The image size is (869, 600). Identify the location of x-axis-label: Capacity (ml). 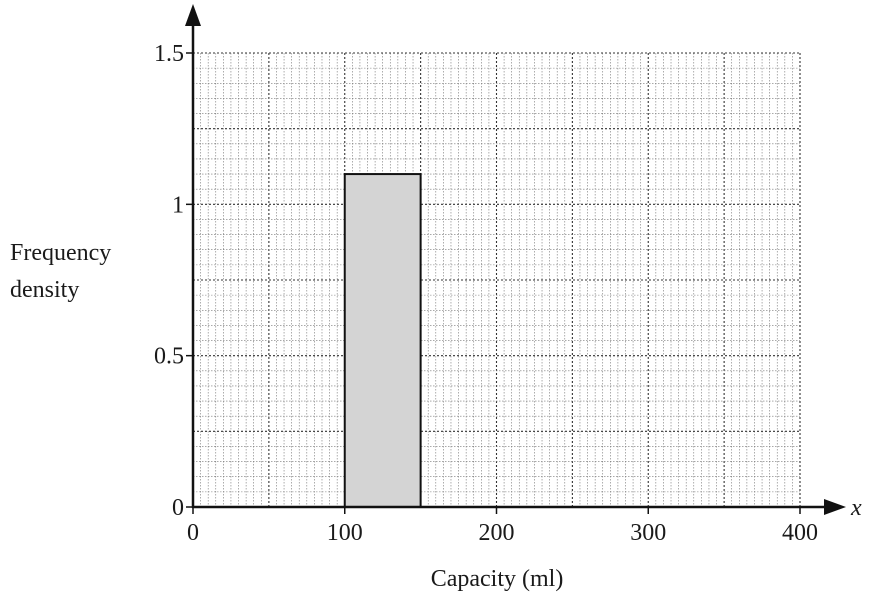
(497, 579).